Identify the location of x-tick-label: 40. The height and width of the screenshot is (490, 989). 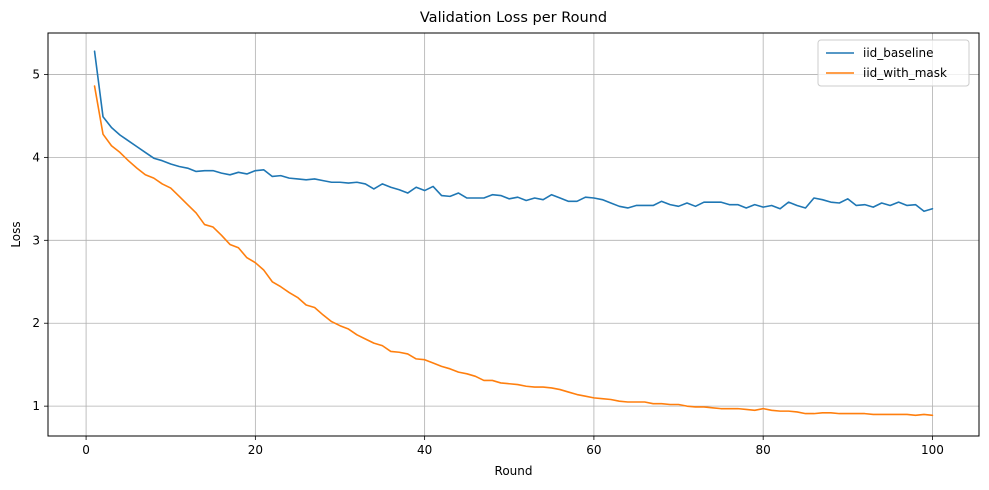
(424, 450).